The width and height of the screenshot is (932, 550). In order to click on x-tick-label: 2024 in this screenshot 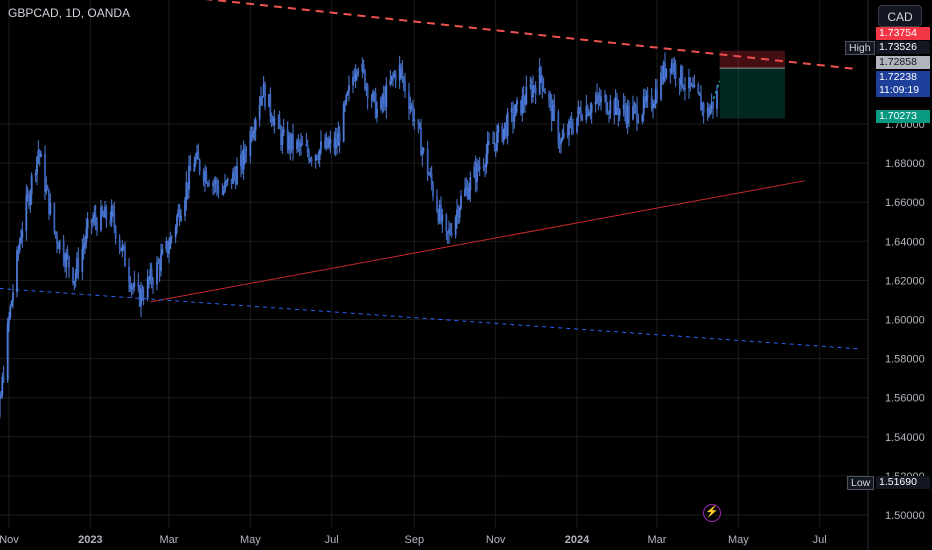, I will do `click(577, 540)`.